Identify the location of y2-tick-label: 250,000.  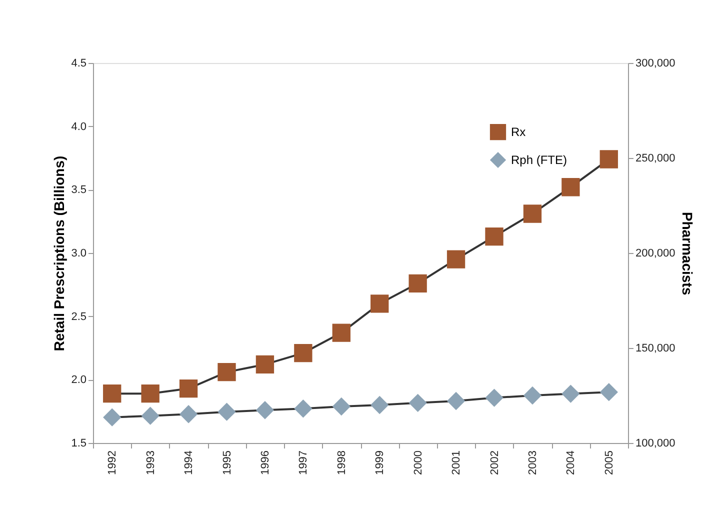
(656, 158).